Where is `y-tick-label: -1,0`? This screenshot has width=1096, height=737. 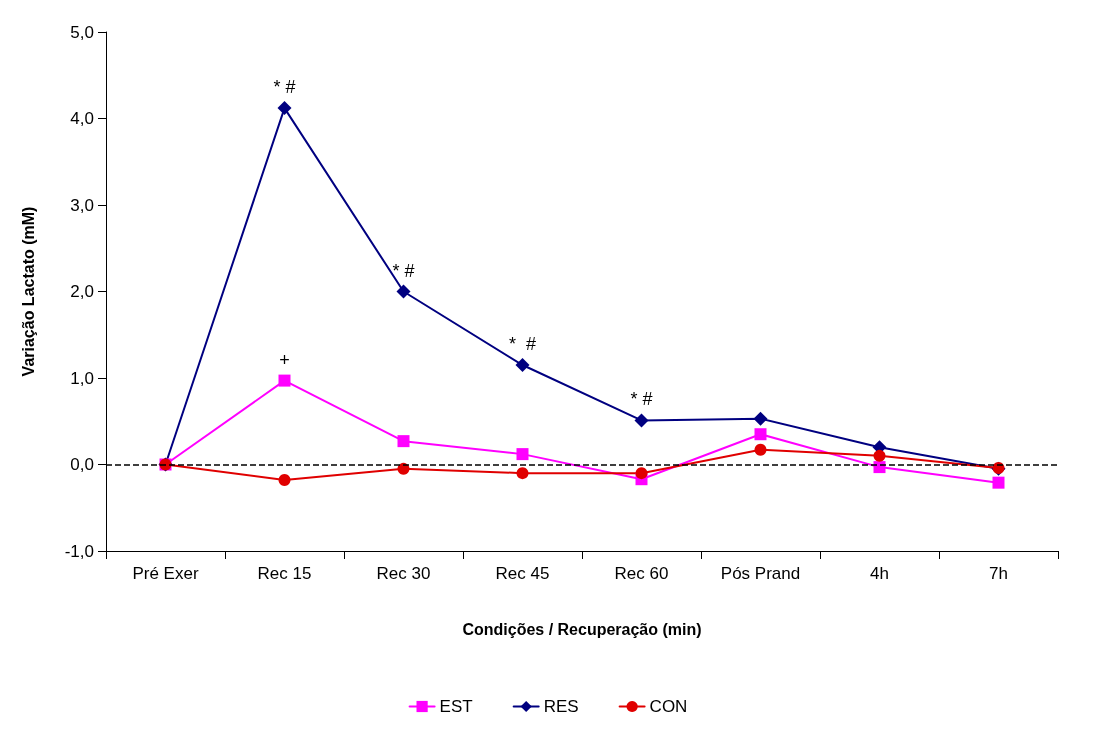
y-tick-label: -1,0 is located at coordinates (79, 551).